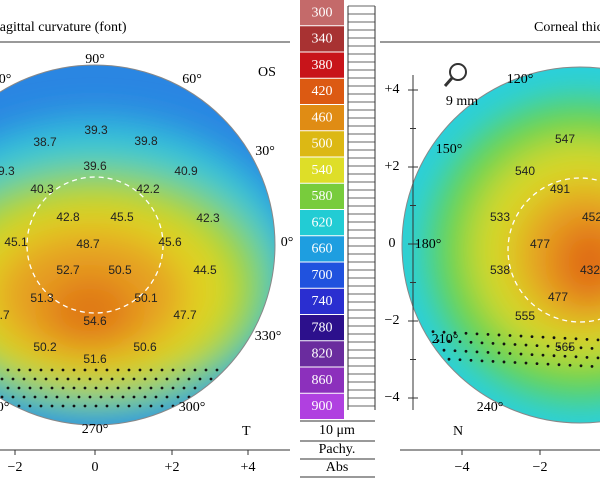 This screenshot has width=600, height=480. Describe the element at coordinates (540, 244) in the screenshot. I see `reading: 477` at that location.